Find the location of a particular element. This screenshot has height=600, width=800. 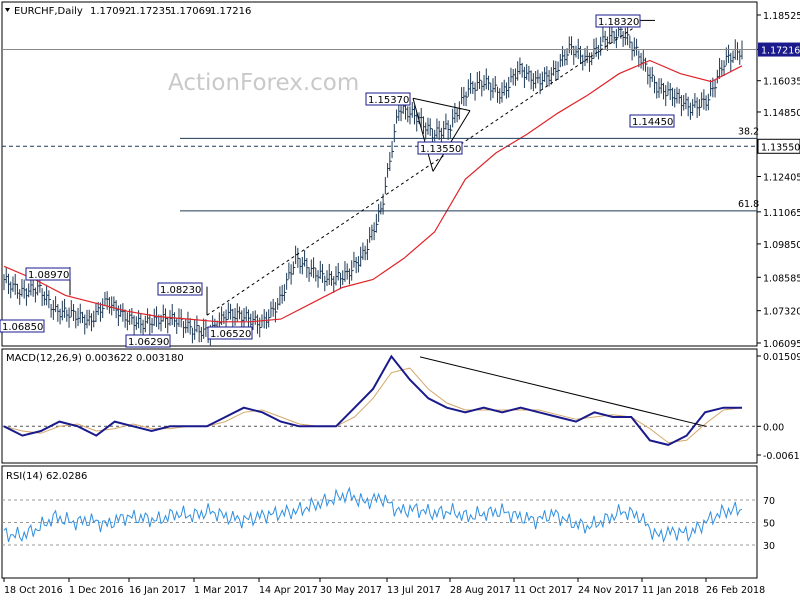

header-open: 1.17092 is located at coordinates (110, 11).